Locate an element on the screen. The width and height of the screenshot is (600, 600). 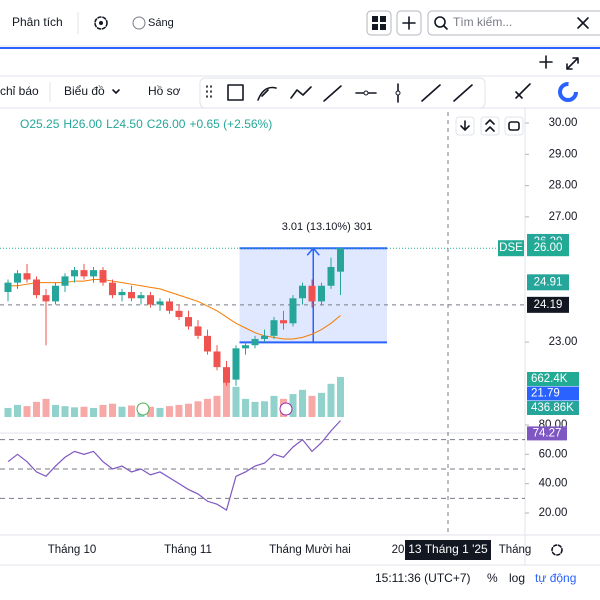
rsi-tick-label: 20.00 is located at coordinates (553, 513).